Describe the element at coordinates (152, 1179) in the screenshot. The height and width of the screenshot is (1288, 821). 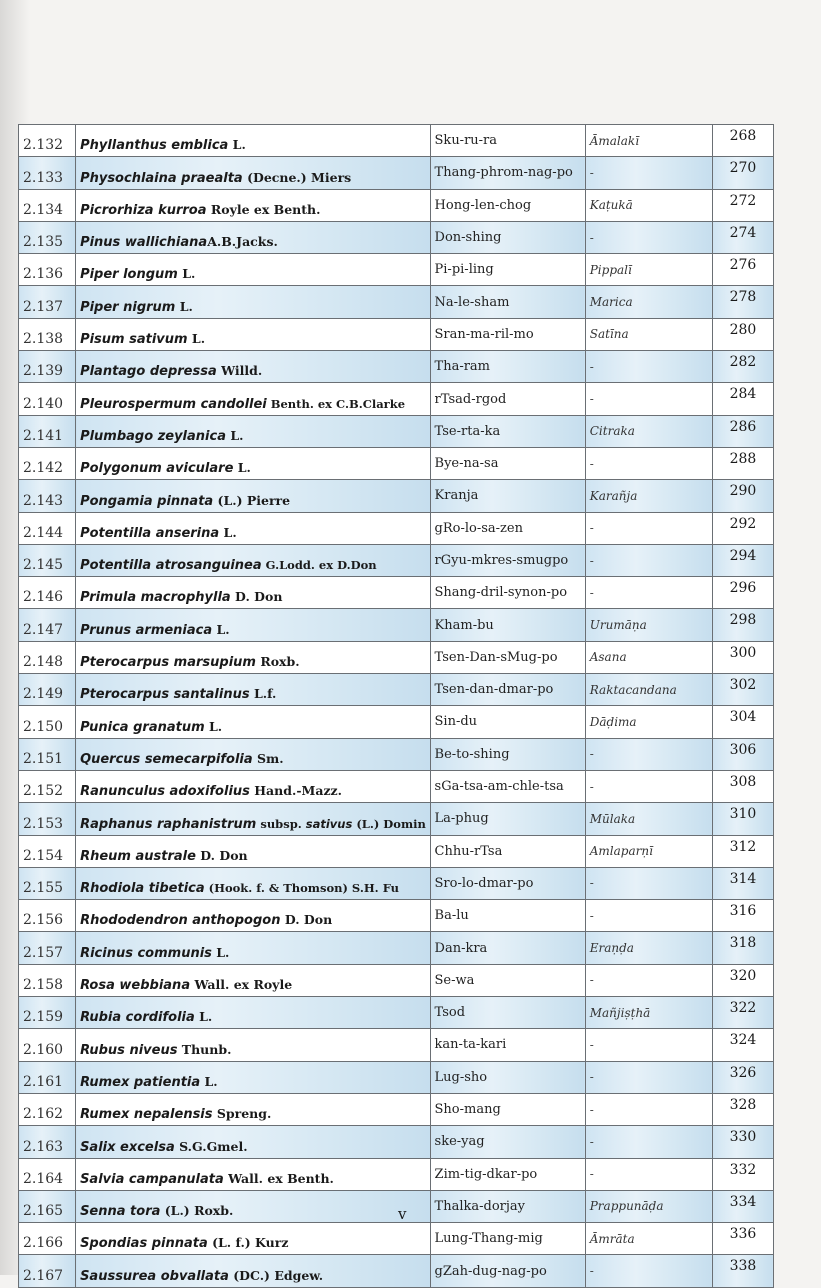
I see `taxon-name: Salvia campanulata` at that location.